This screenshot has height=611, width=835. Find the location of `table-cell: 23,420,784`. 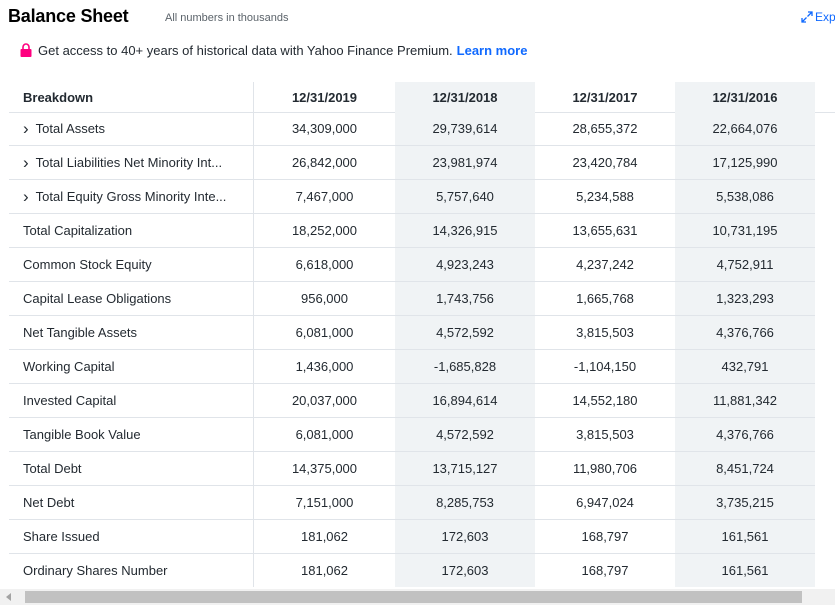

table-cell: 23,420,784 is located at coordinates (605, 163).